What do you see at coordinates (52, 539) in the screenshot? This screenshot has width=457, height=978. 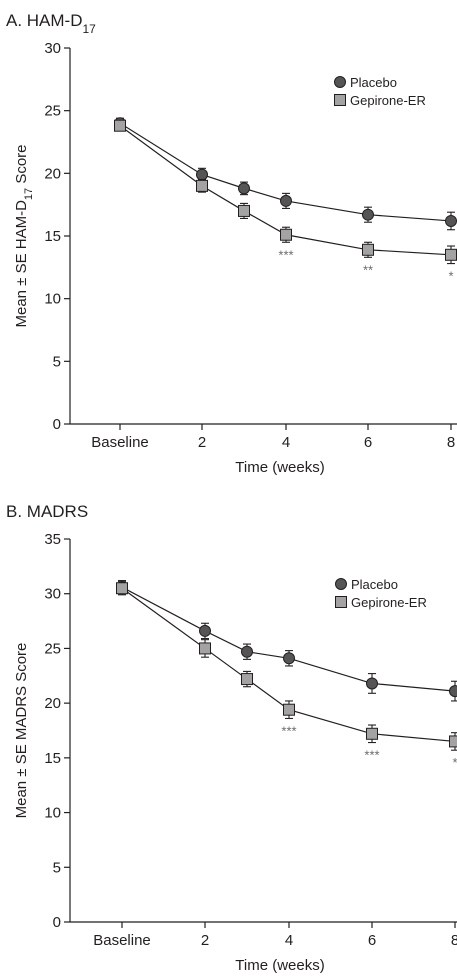 I see `y-tick-label: 35` at bounding box center [52, 539].